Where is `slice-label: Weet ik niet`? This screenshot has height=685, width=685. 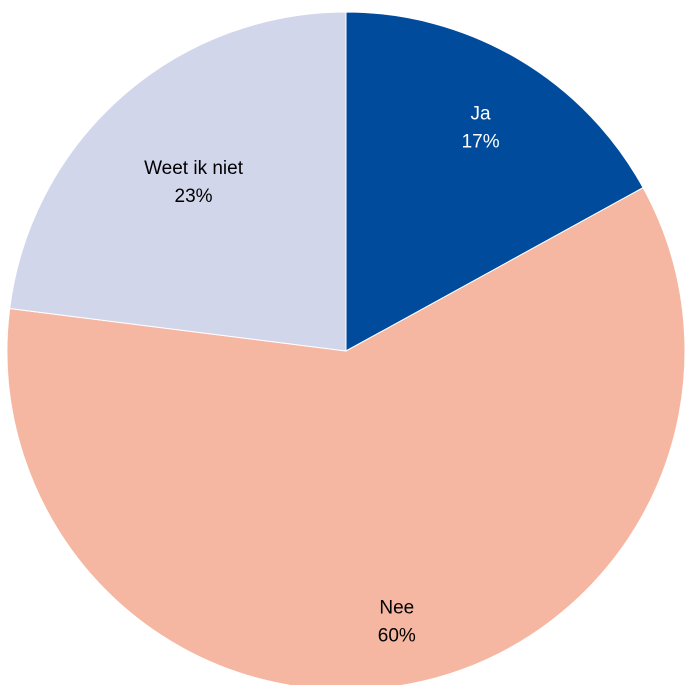
slice-label: Weet ik niet is located at coordinates (194, 168).